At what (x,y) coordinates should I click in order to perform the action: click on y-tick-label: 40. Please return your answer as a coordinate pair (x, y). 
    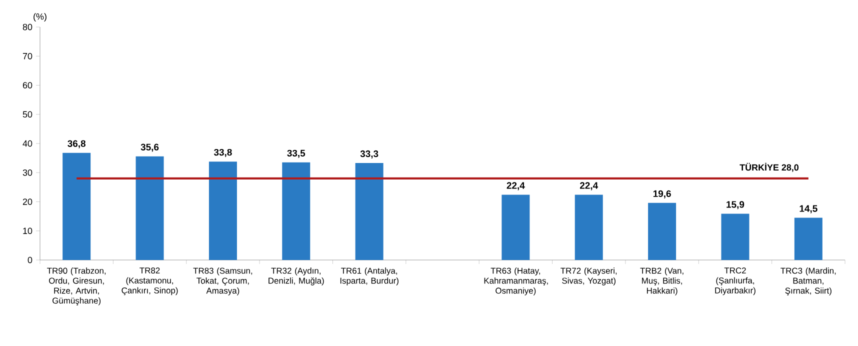
    Looking at the image, I should click on (27, 143).